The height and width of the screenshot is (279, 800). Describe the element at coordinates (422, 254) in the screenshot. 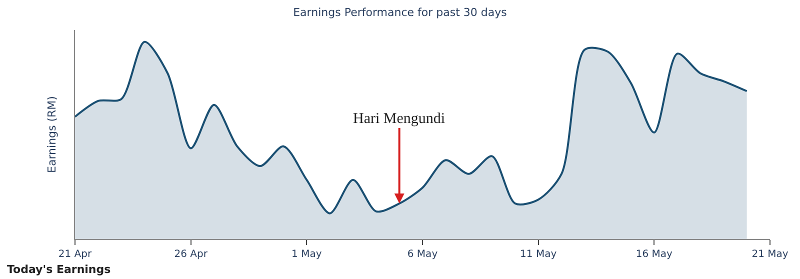

I see `x-tick-label: 6 May` at that location.